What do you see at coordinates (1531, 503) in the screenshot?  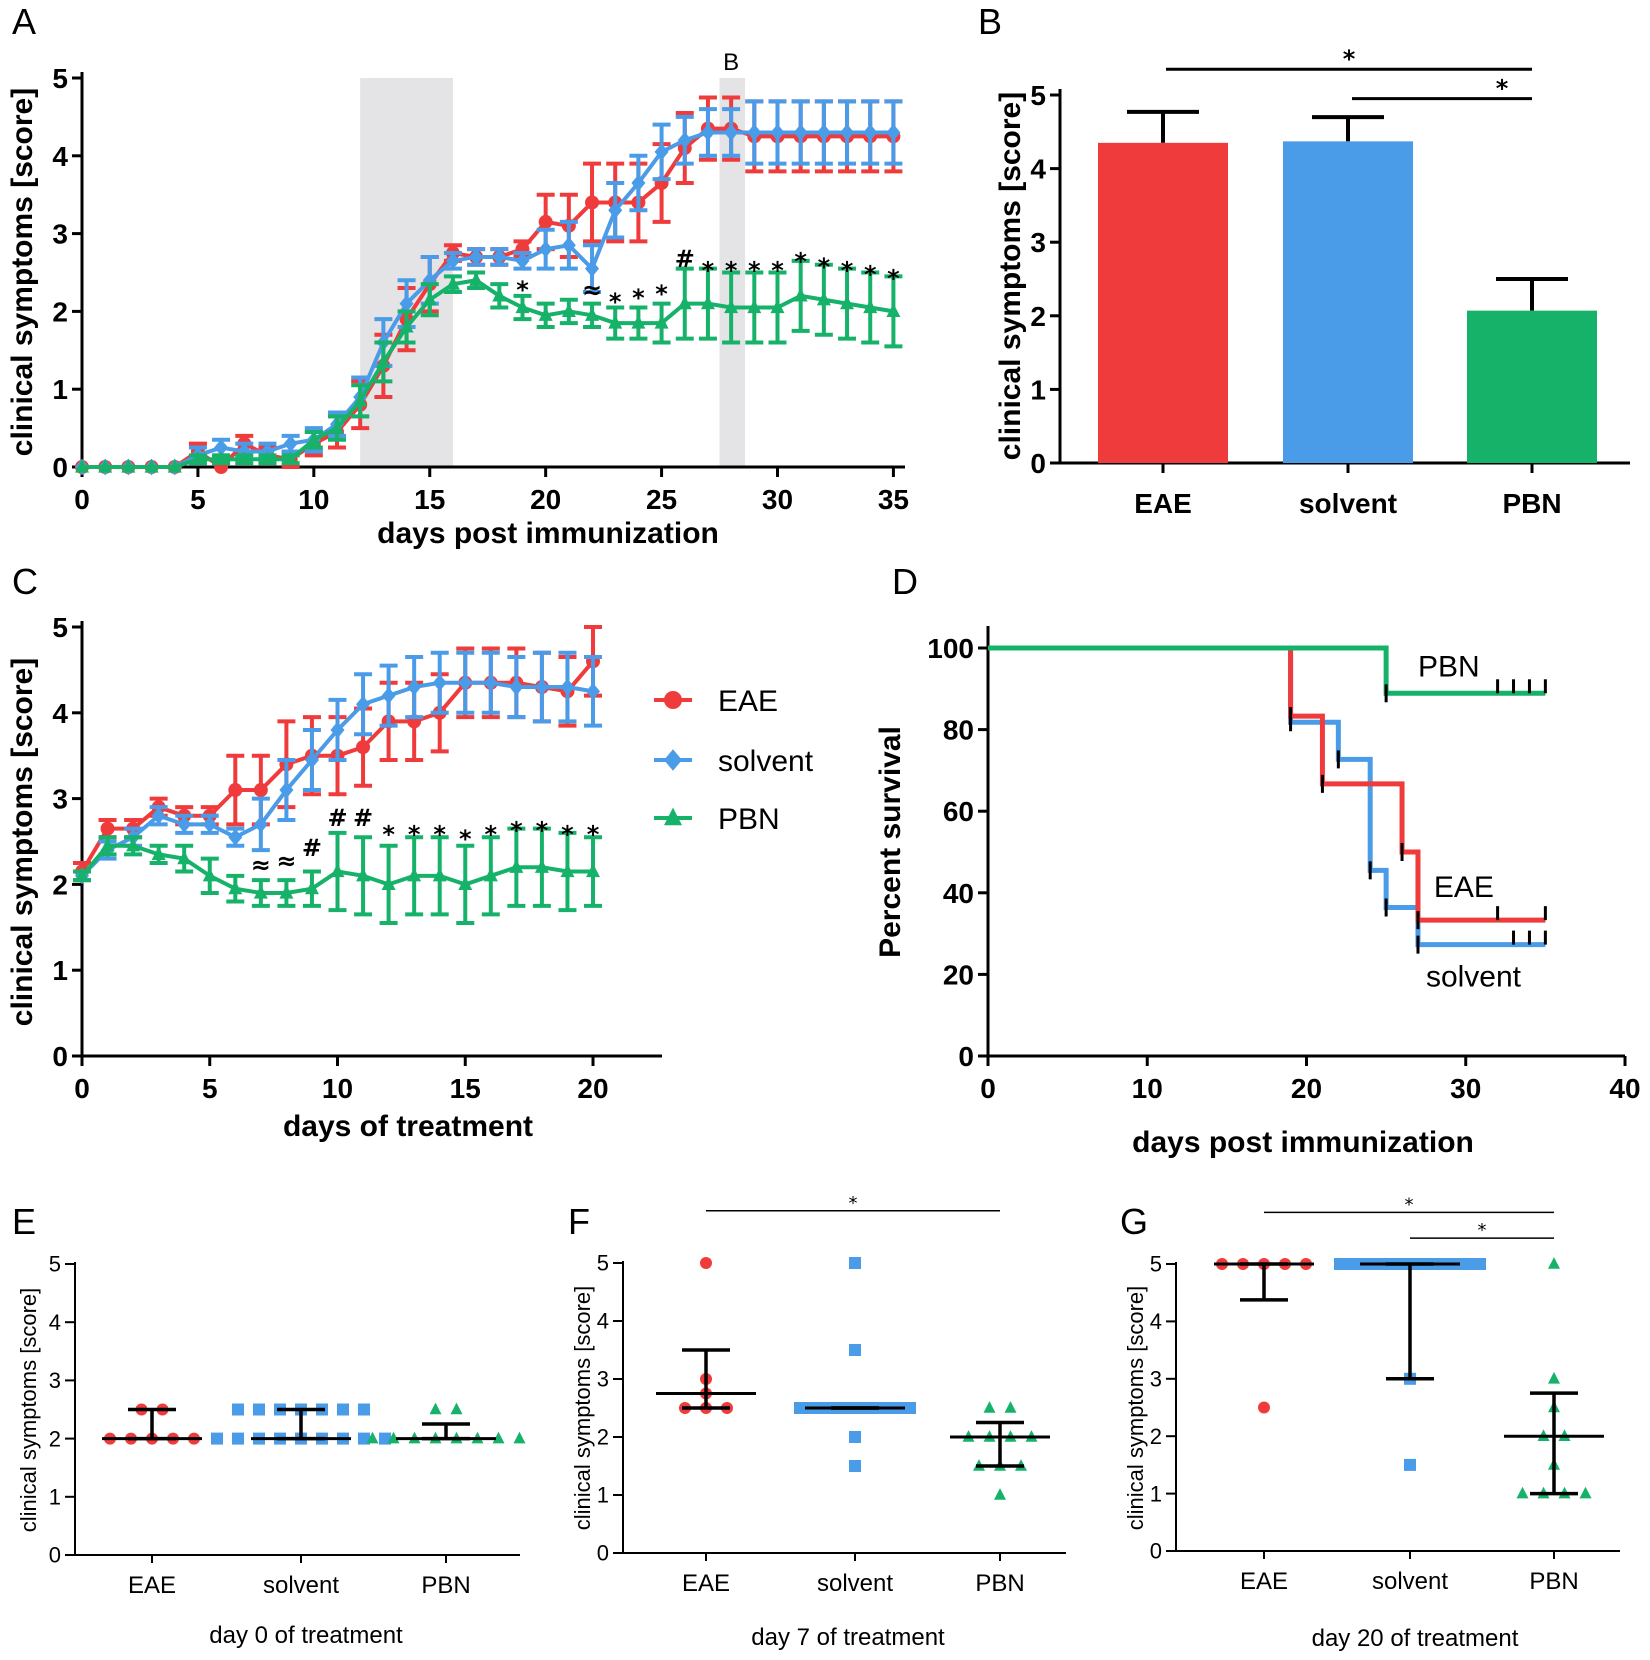 I see `x-tick-label: PBN` at bounding box center [1531, 503].